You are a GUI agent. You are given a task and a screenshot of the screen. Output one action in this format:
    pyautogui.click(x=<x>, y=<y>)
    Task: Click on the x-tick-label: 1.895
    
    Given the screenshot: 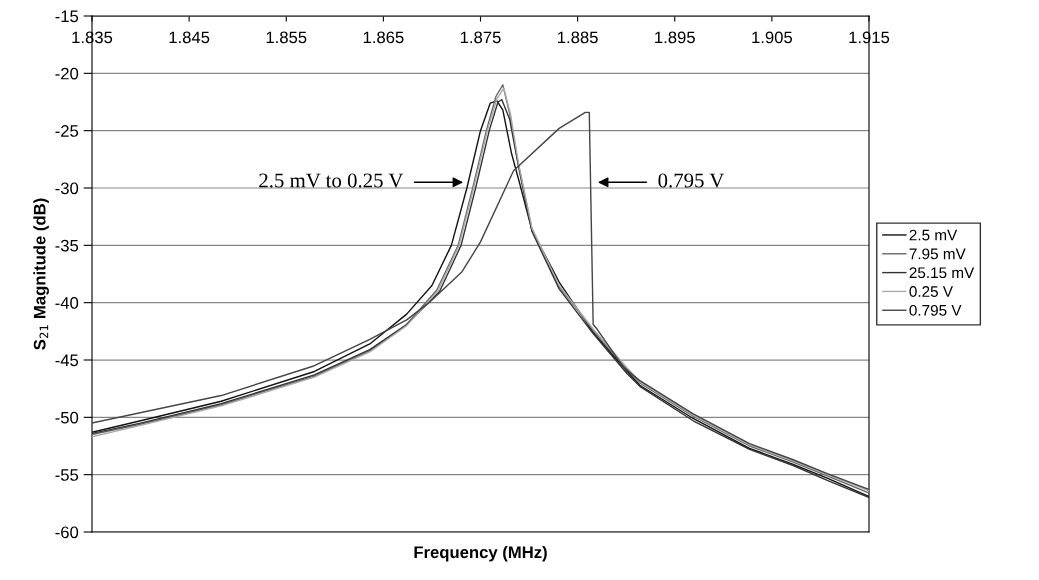 What is the action you would take?
    pyautogui.click(x=675, y=37)
    